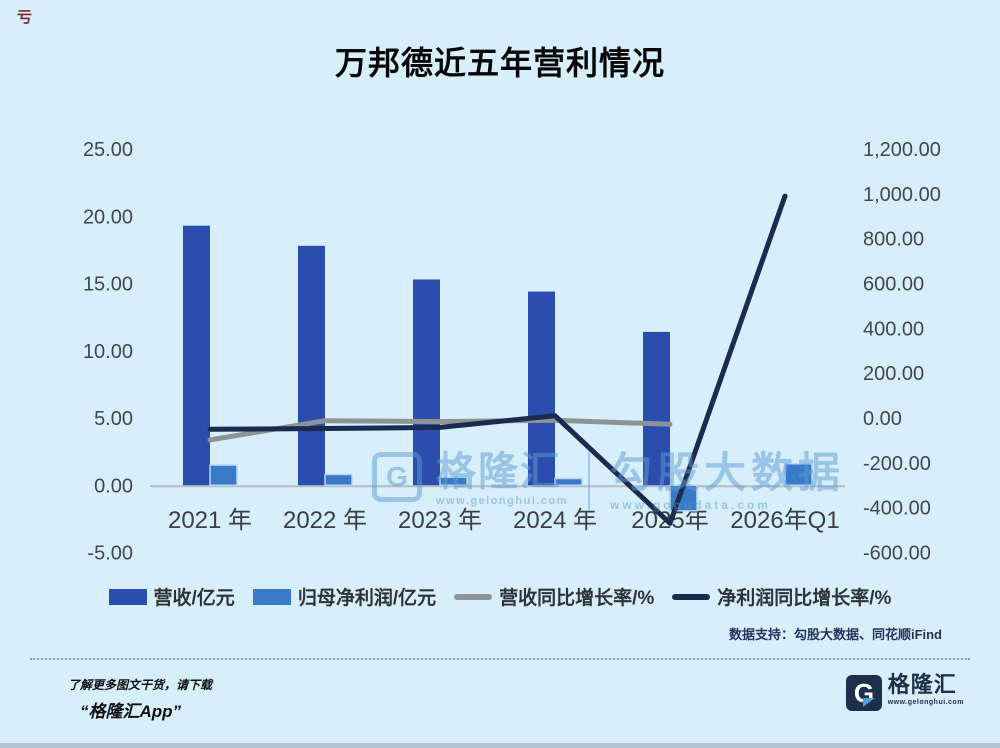 Image resolution: width=1000 pixels, height=748 pixels. What do you see at coordinates (108, 285) in the screenshot?
I see `y-axis-left-tick: 15.00` at bounding box center [108, 285].